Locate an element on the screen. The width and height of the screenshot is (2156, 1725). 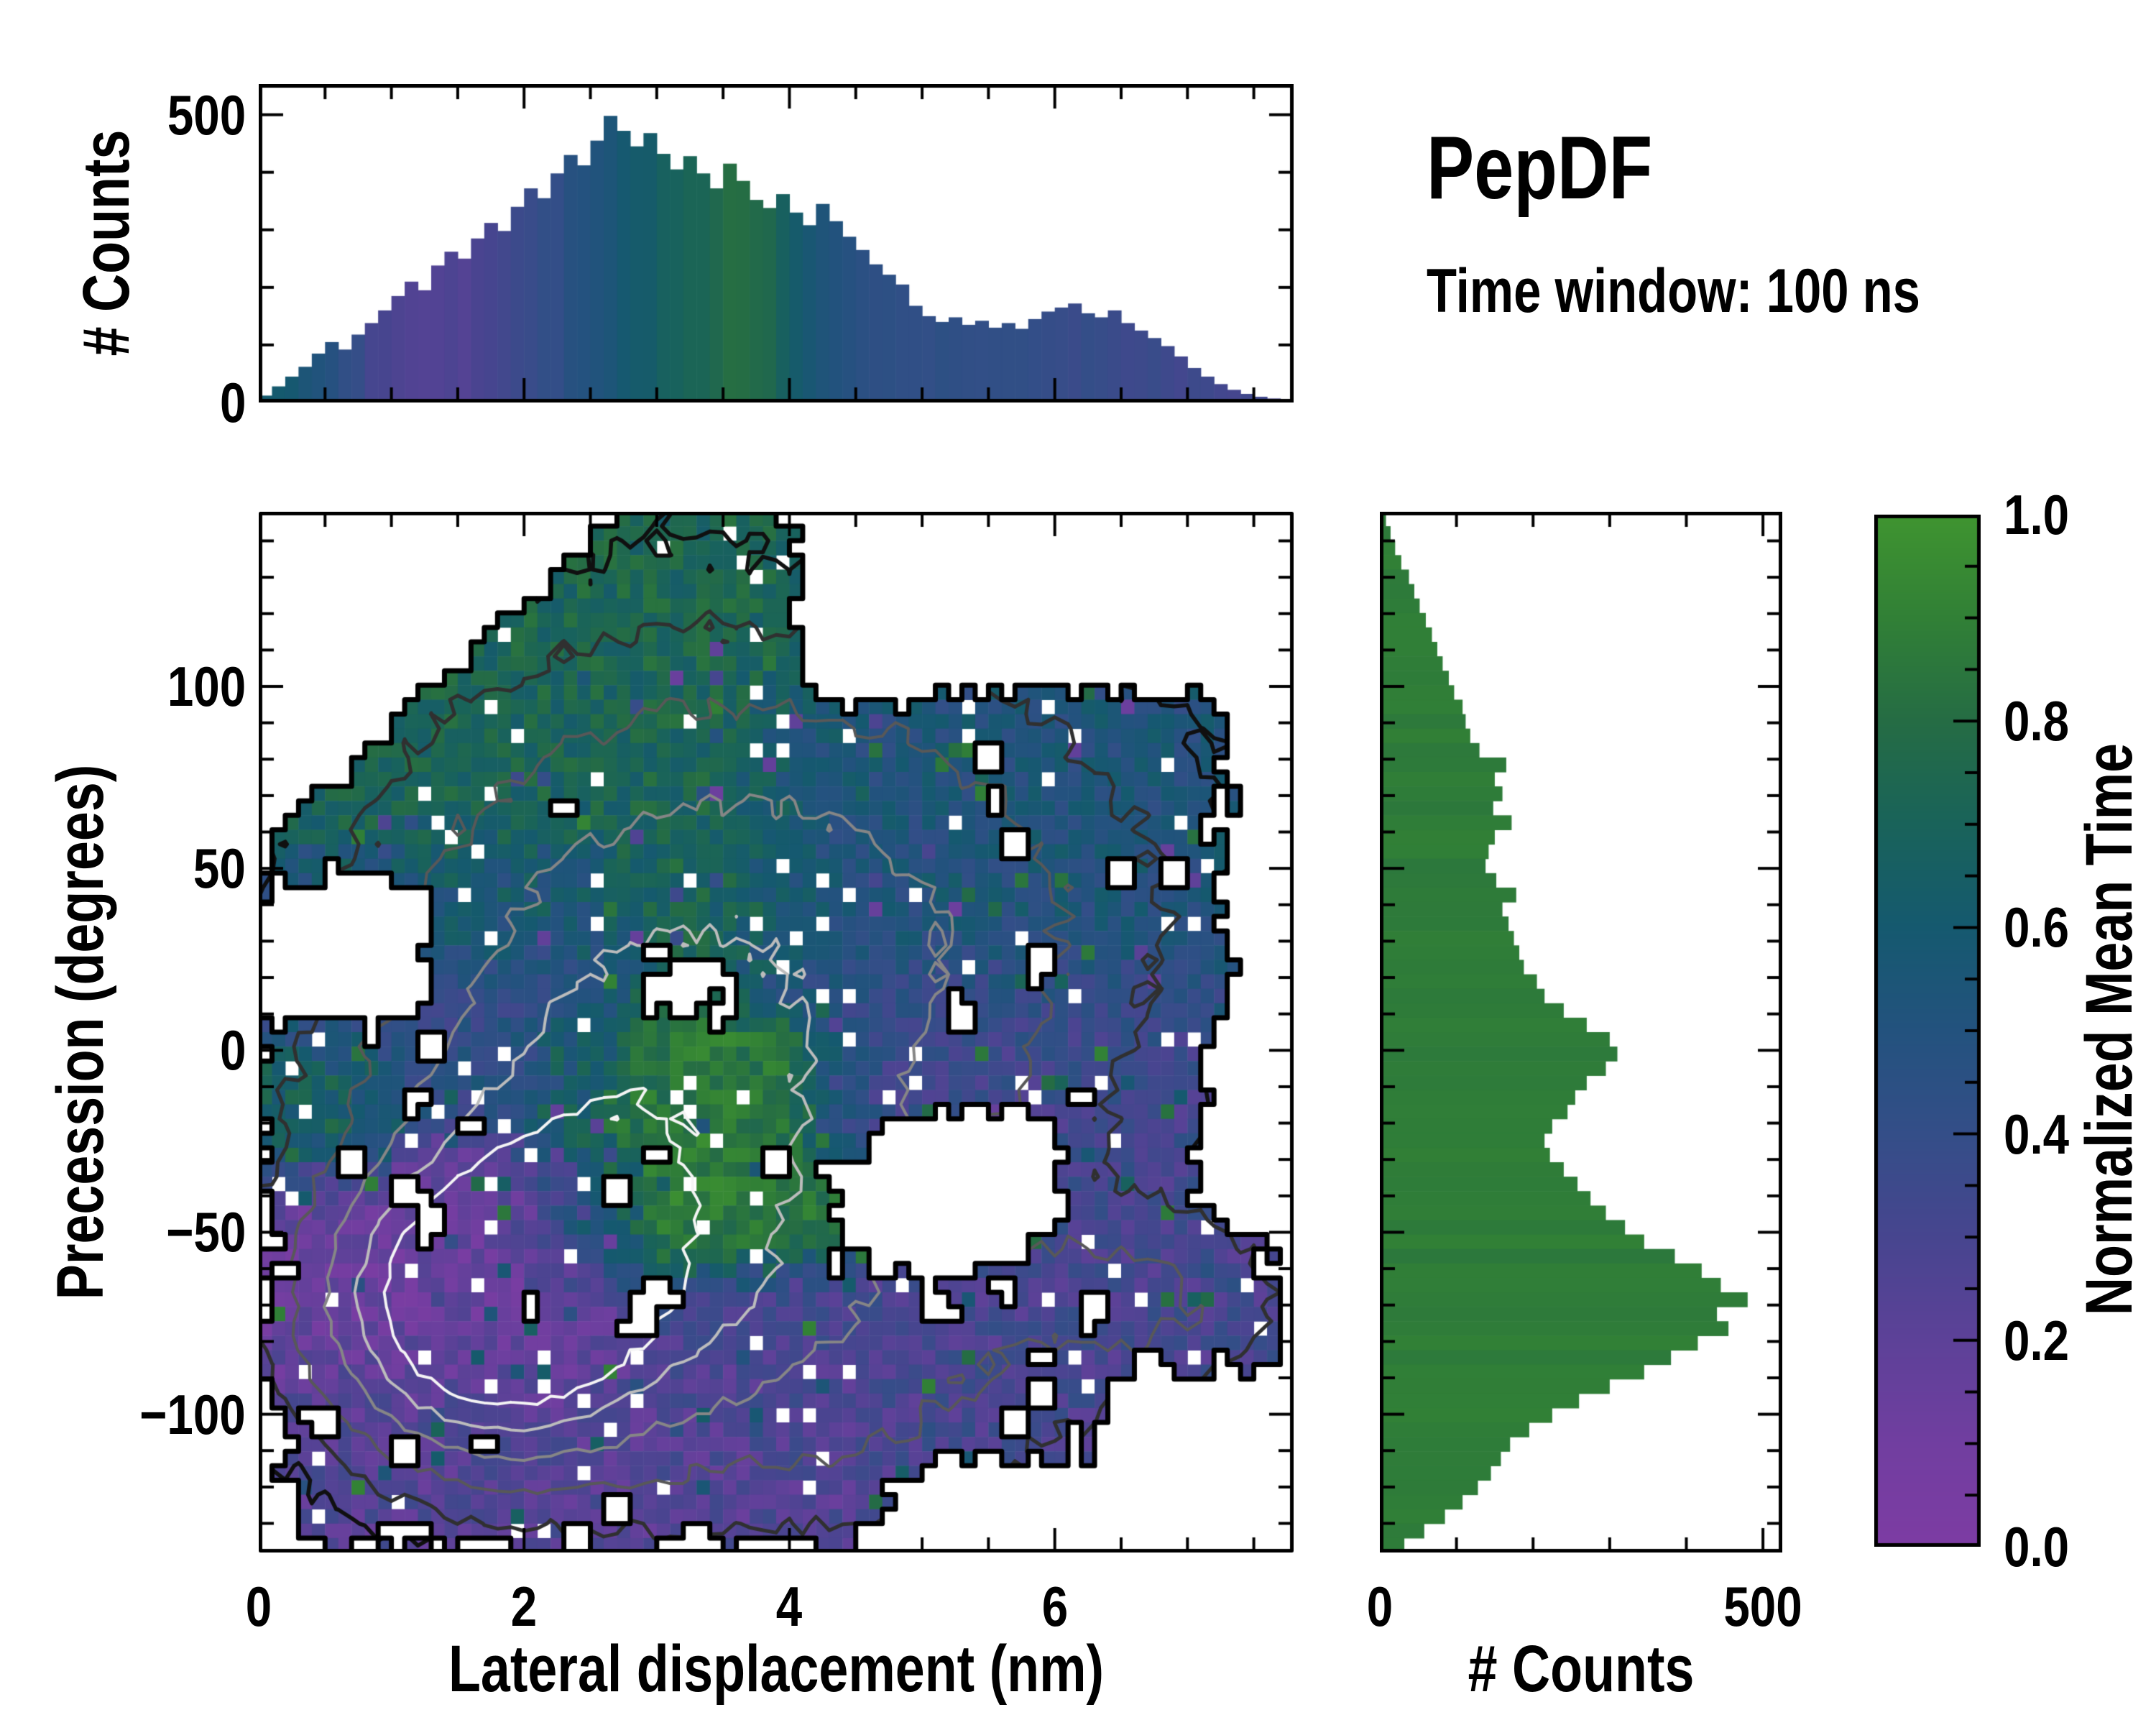
main-ylabel: Precession (degrees) is located at coordinates (80, 1032).